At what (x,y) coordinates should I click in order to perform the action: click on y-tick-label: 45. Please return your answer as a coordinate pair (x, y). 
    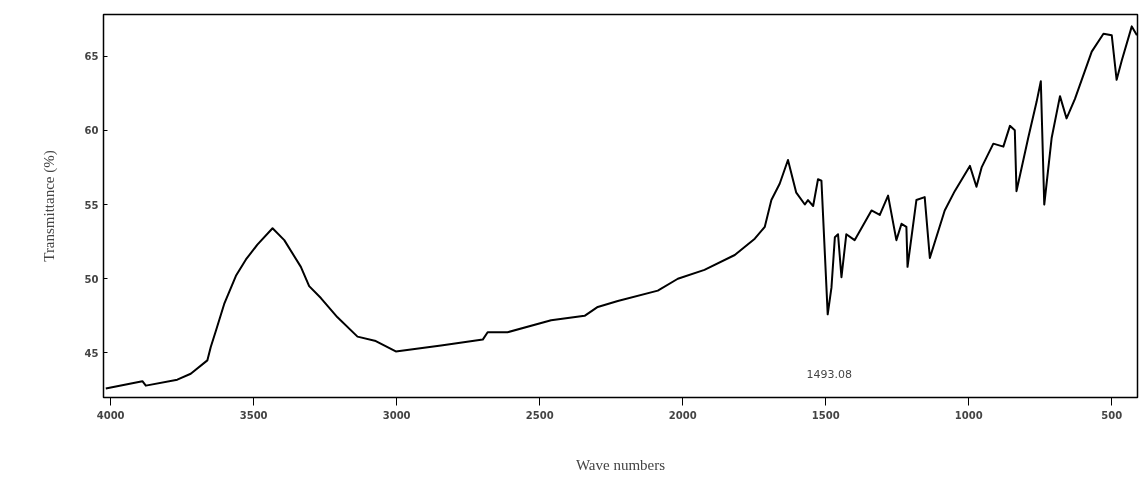
    Looking at the image, I should click on (91, 353).